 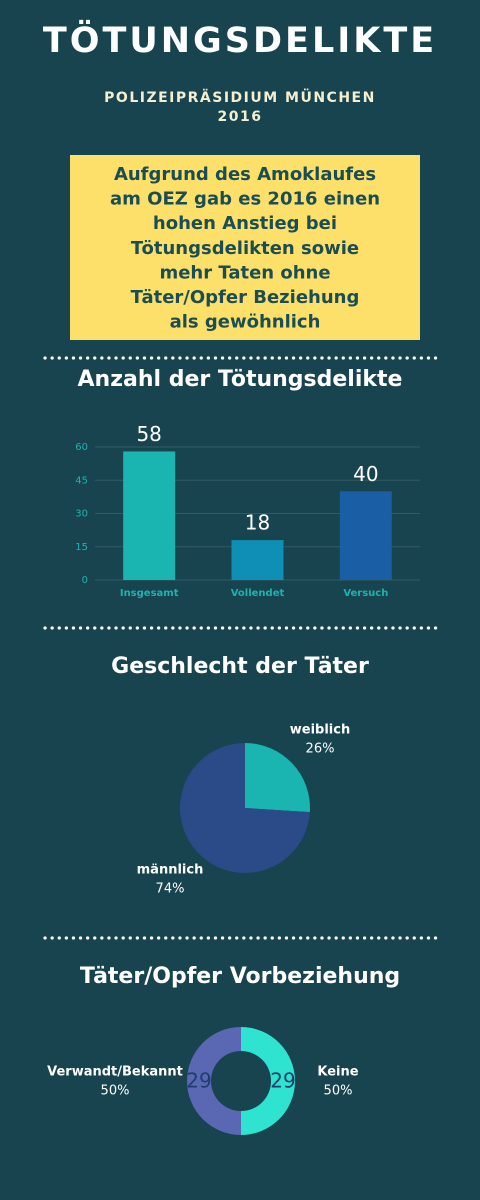 I want to click on note-line: hohen Anstieg bei, so click(x=245, y=223).